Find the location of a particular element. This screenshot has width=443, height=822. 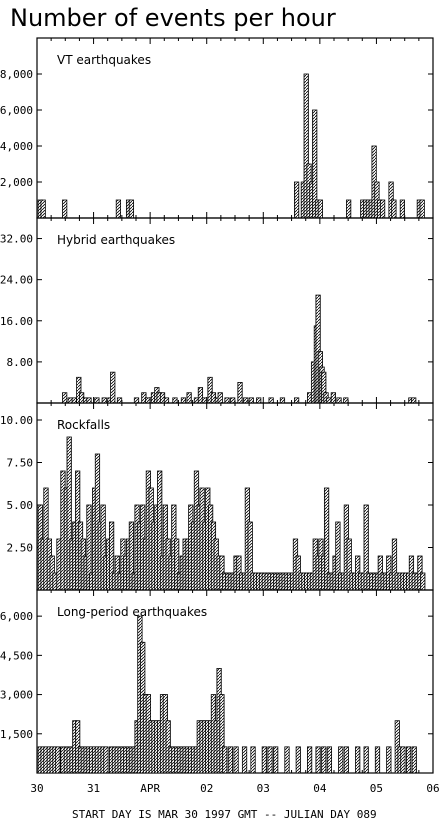

x-tick-label: 04 is located at coordinates (320, 788).